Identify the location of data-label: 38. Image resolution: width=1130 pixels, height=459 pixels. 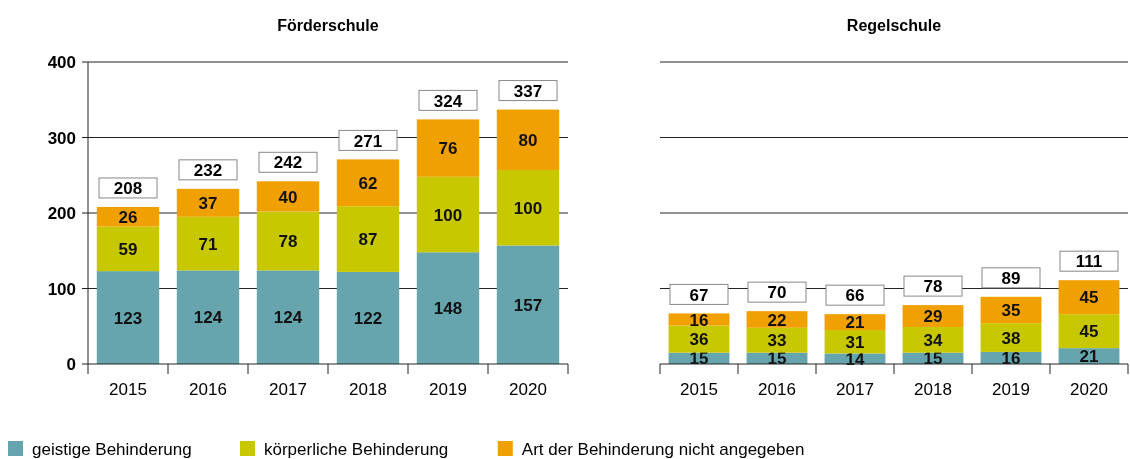
(1011, 338).